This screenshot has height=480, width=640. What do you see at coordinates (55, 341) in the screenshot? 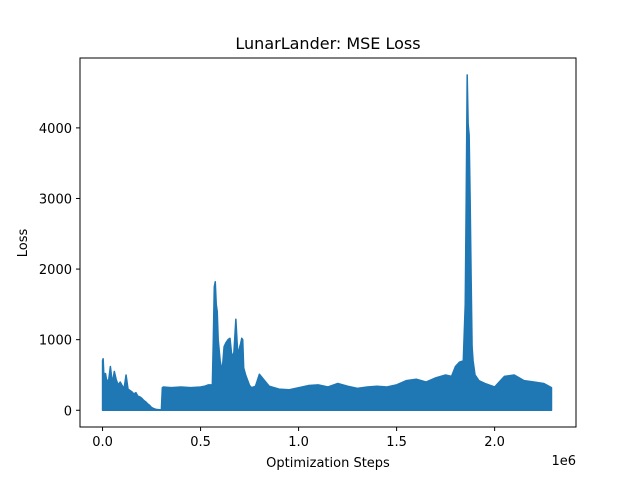
I see `y-tick-label: 1000` at bounding box center [55, 341].